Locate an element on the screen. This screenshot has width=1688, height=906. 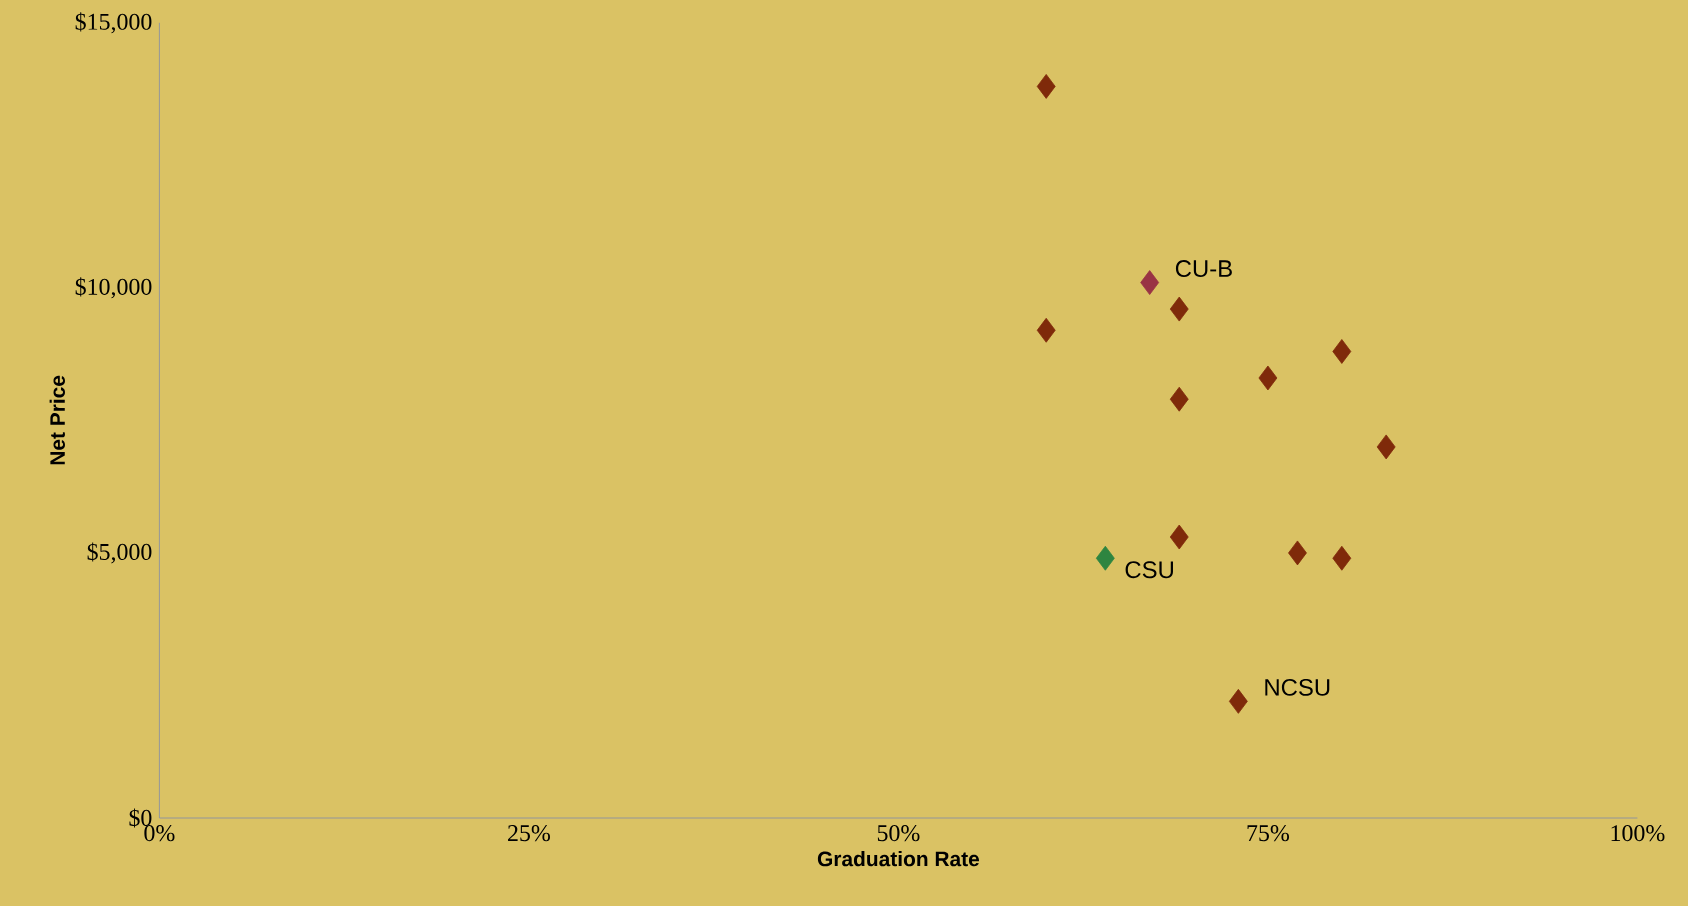
x-tick-label: 50% is located at coordinates (898, 833).